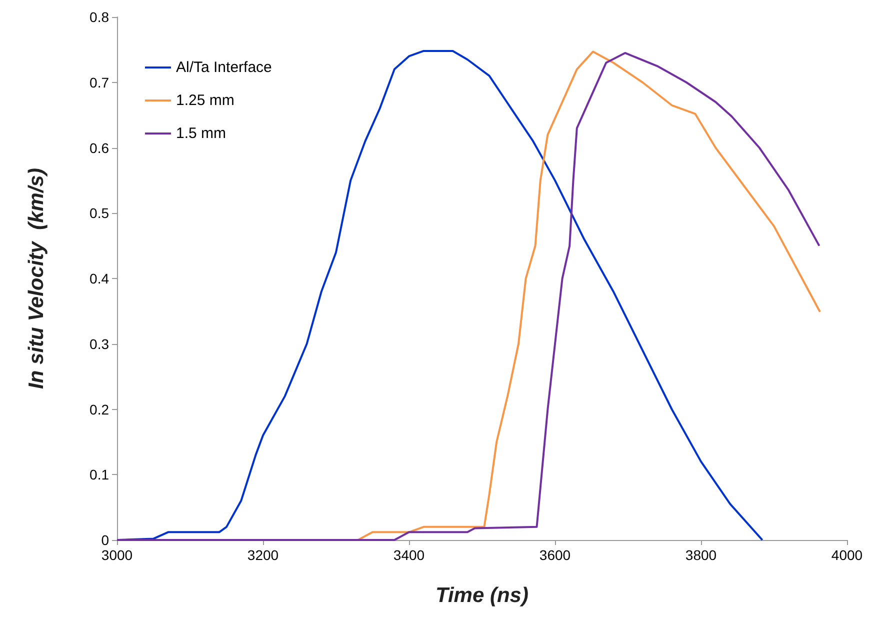 The width and height of the screenshot is (880, 627). I want to click on x-tick-label: 4000, so click(847, 555).